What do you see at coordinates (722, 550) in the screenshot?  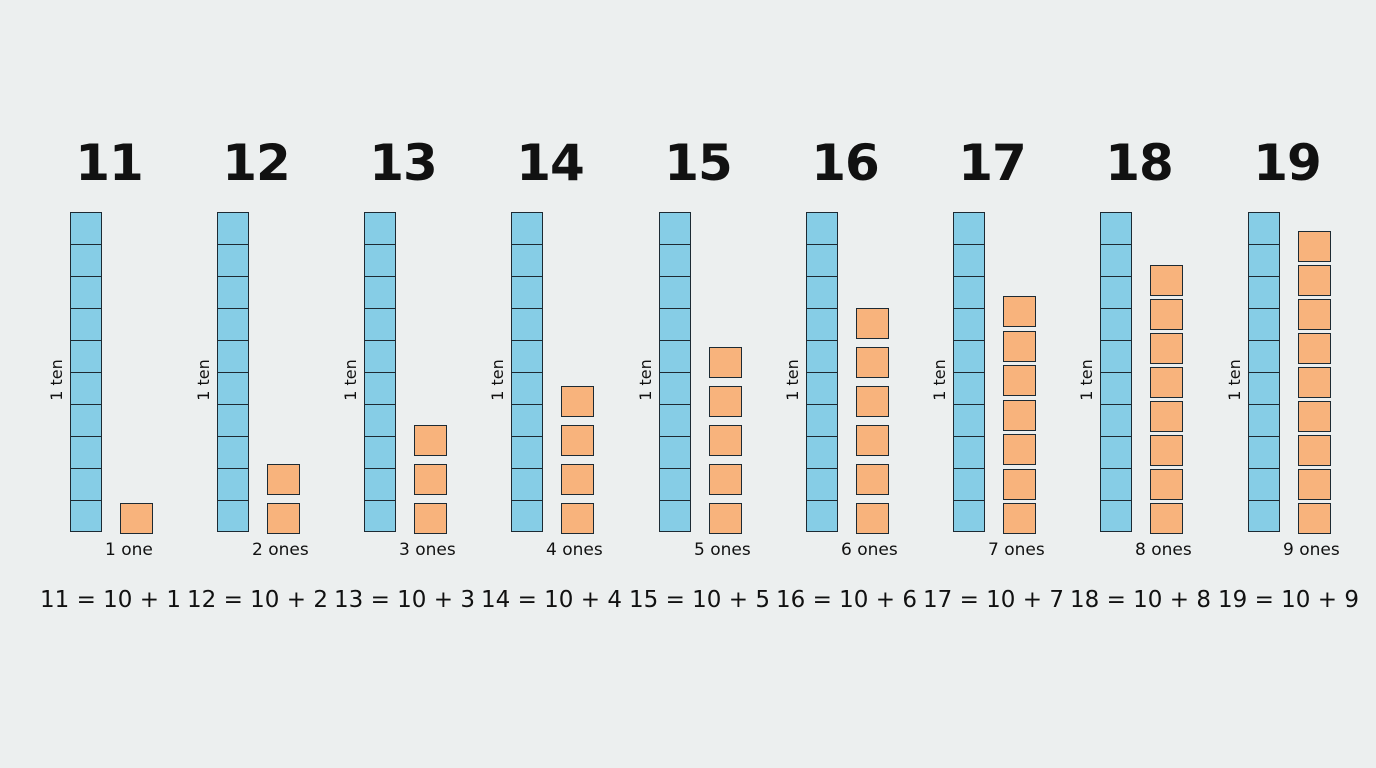 I see `ones-label: 5 ones` at bounding box center [722, 550].